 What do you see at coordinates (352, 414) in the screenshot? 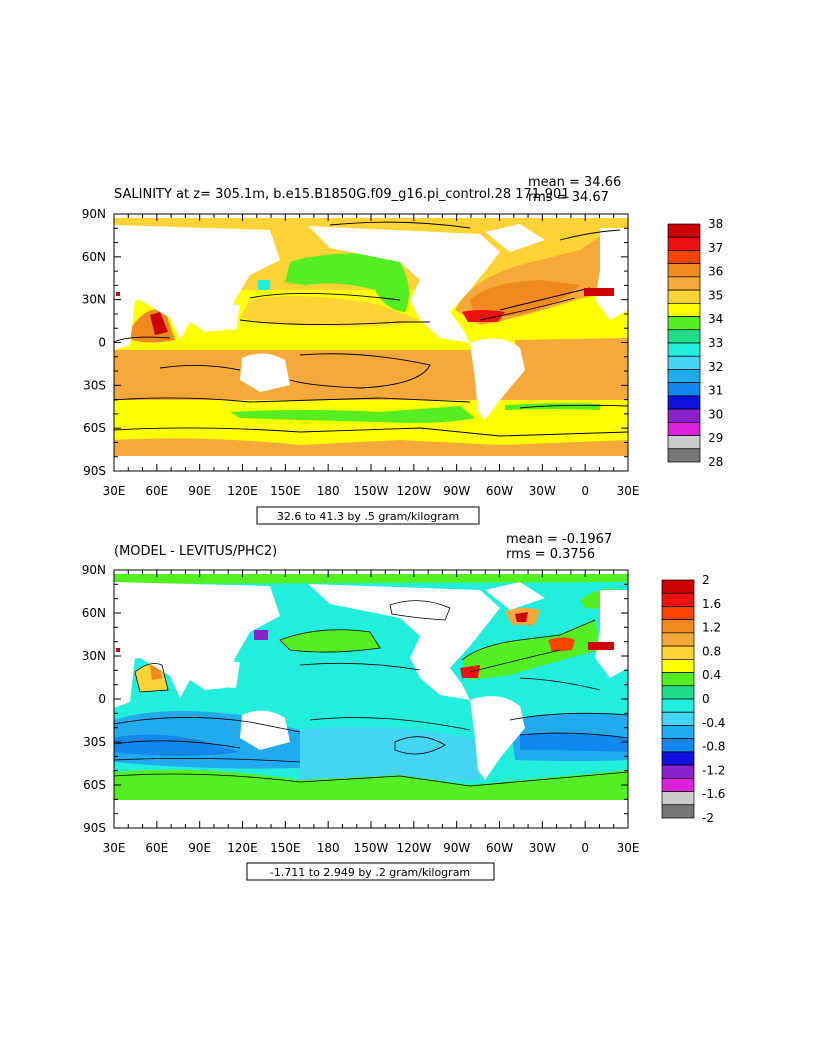
I see `southern-ocean-low-salinity` at bounding box center [352, 414].